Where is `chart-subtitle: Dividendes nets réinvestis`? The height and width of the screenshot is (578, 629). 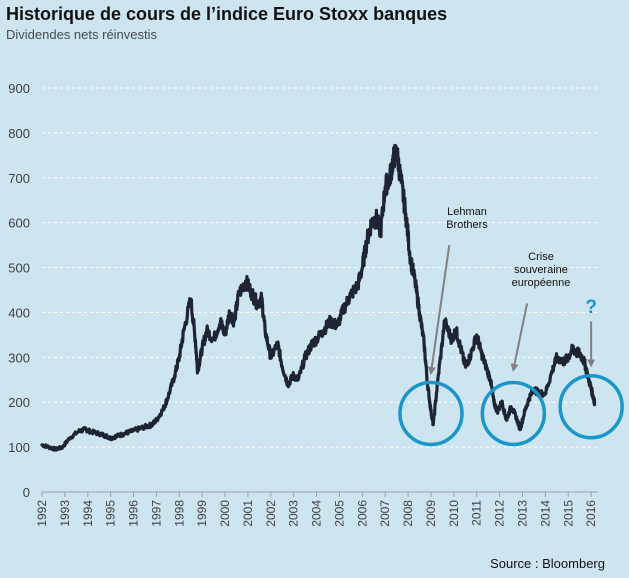 chart-subtitle: Dividendes nets réinvestis is located at coordinates (82, 34).